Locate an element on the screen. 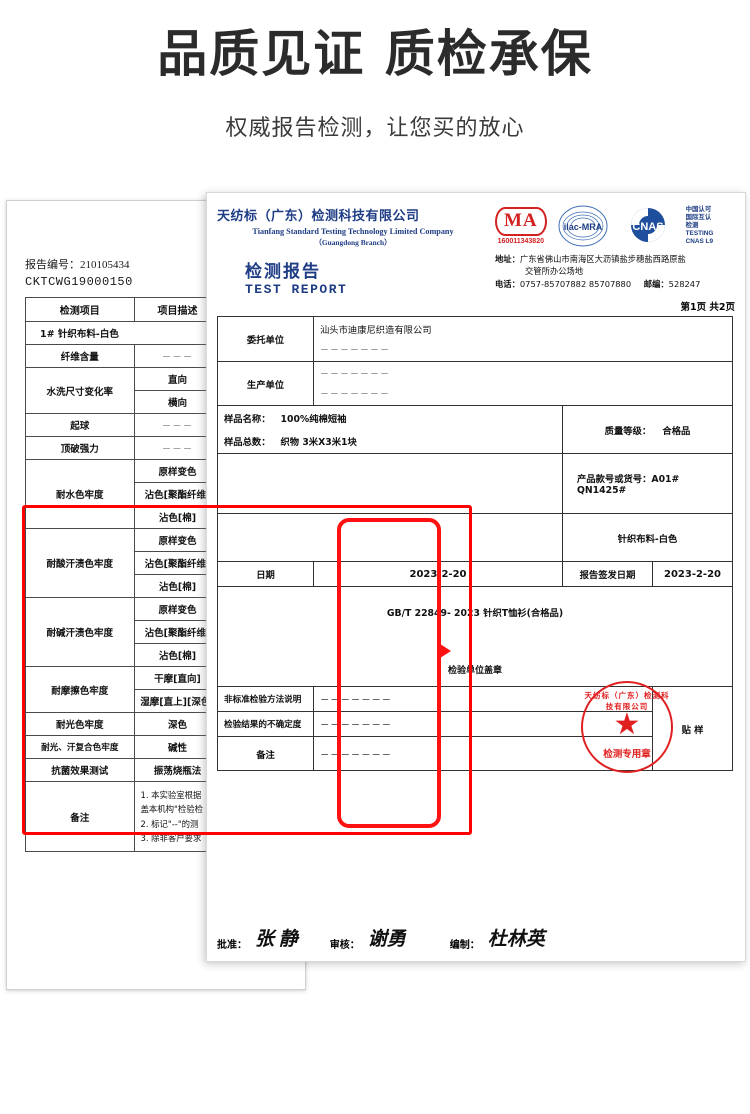  cnas-line: 国际互认 is located at coordinates (698, 217).